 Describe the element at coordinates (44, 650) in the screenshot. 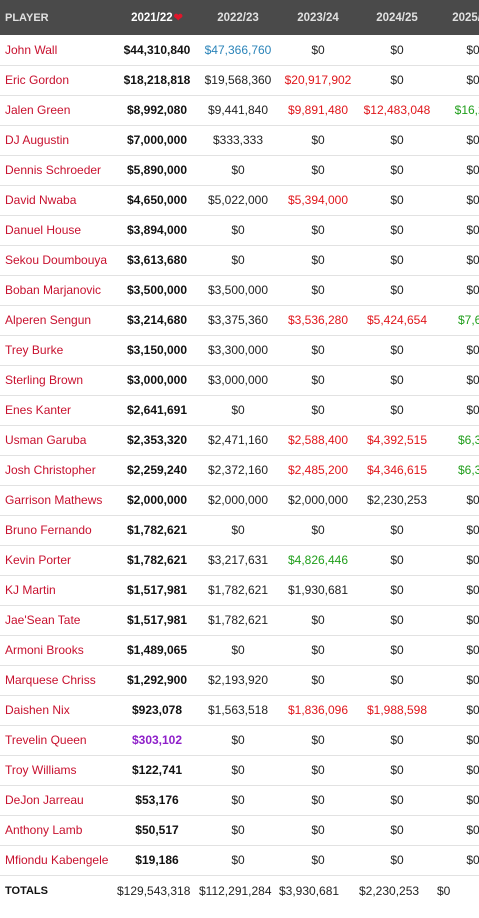

I see `player-link: Armoni Brooks` at that location.